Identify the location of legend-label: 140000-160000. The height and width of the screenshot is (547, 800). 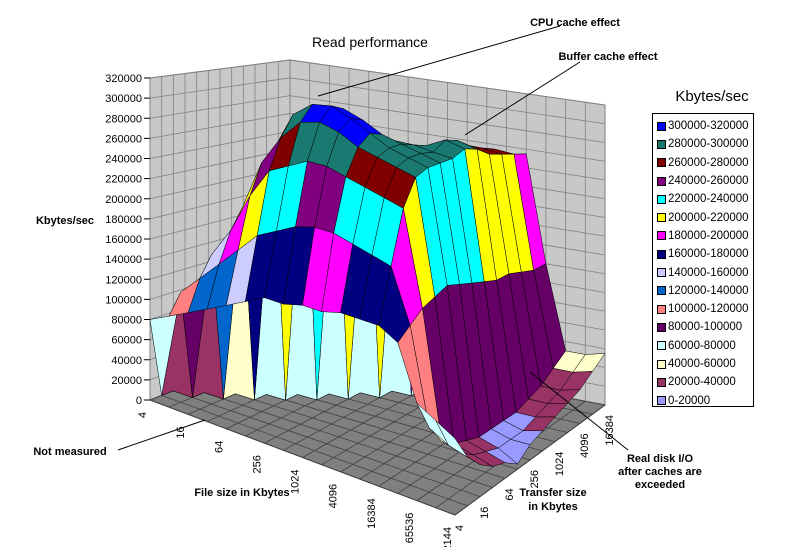
(708, 272).